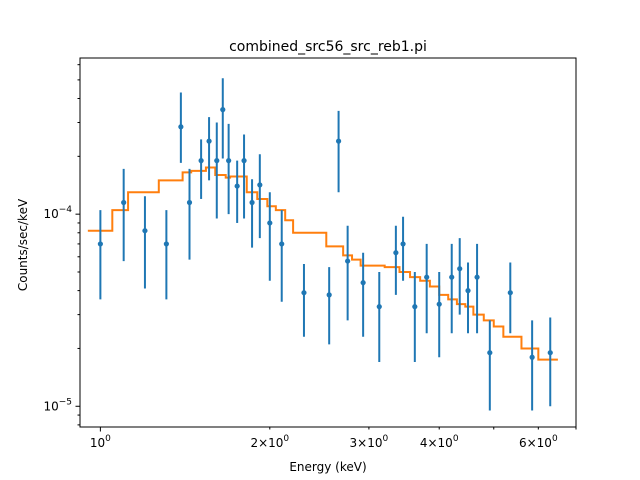  What do you see at coordinates (328, 47) in the screenshot?
I see `chart-title: combined_src56_src_reb1.pi` at bounding box center [328, 47].